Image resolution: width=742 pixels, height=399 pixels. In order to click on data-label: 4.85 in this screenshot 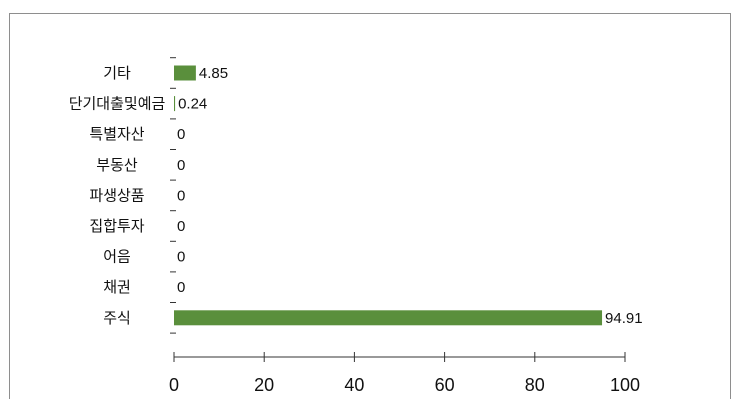, I will do `click(213, 73)`.